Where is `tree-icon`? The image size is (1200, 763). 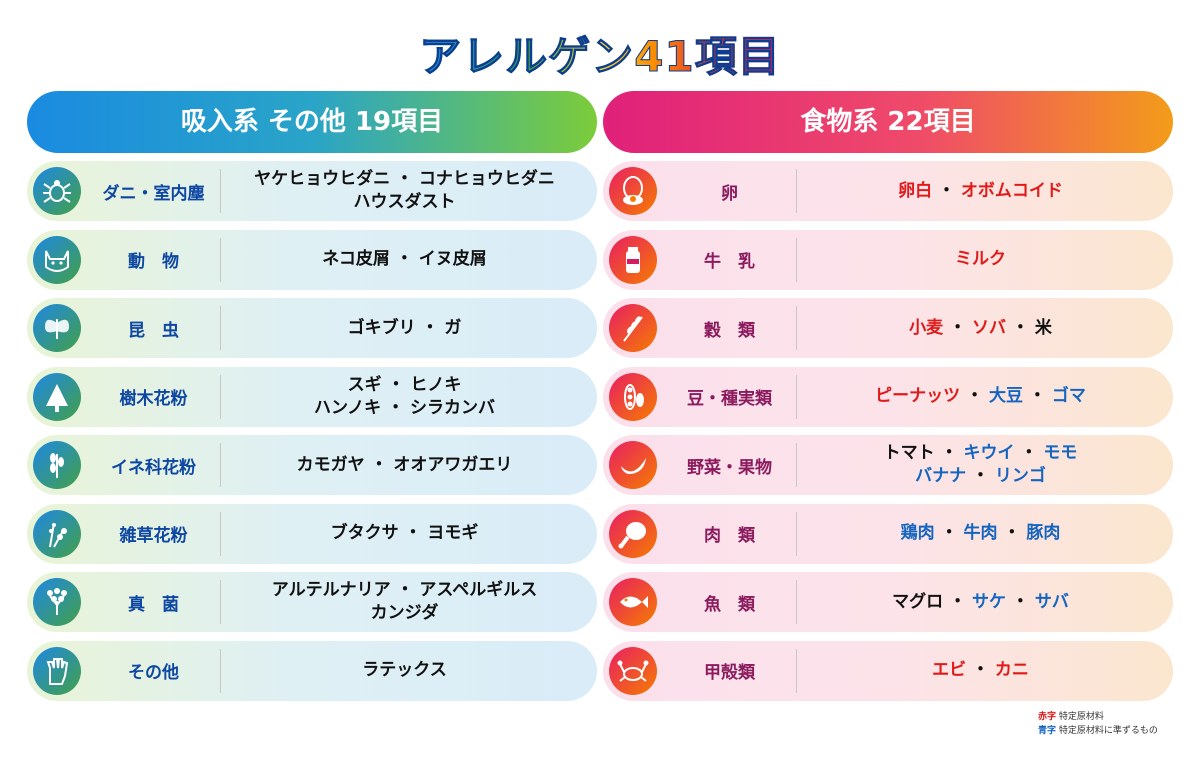 tree-icon is located at coordinates (57, 396).